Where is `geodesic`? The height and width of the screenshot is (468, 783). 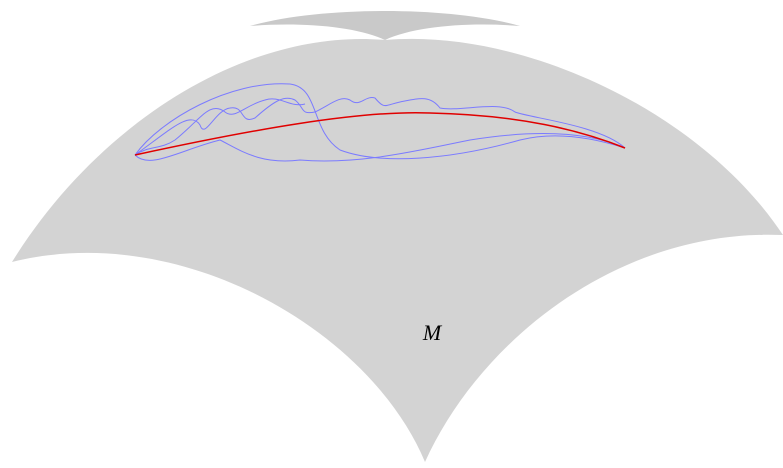
geodesic is located at coordinates (380, 133).